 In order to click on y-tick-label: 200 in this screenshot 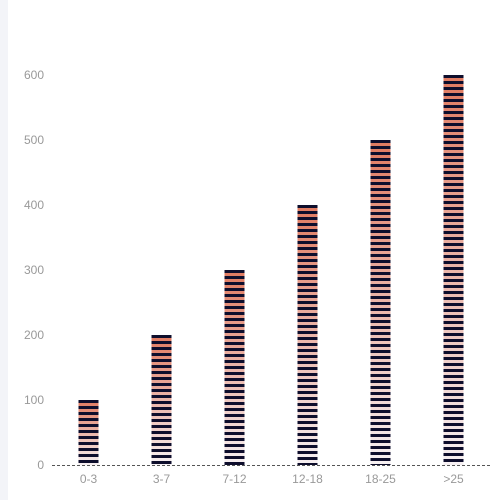, I will do `click(34, 335)`.